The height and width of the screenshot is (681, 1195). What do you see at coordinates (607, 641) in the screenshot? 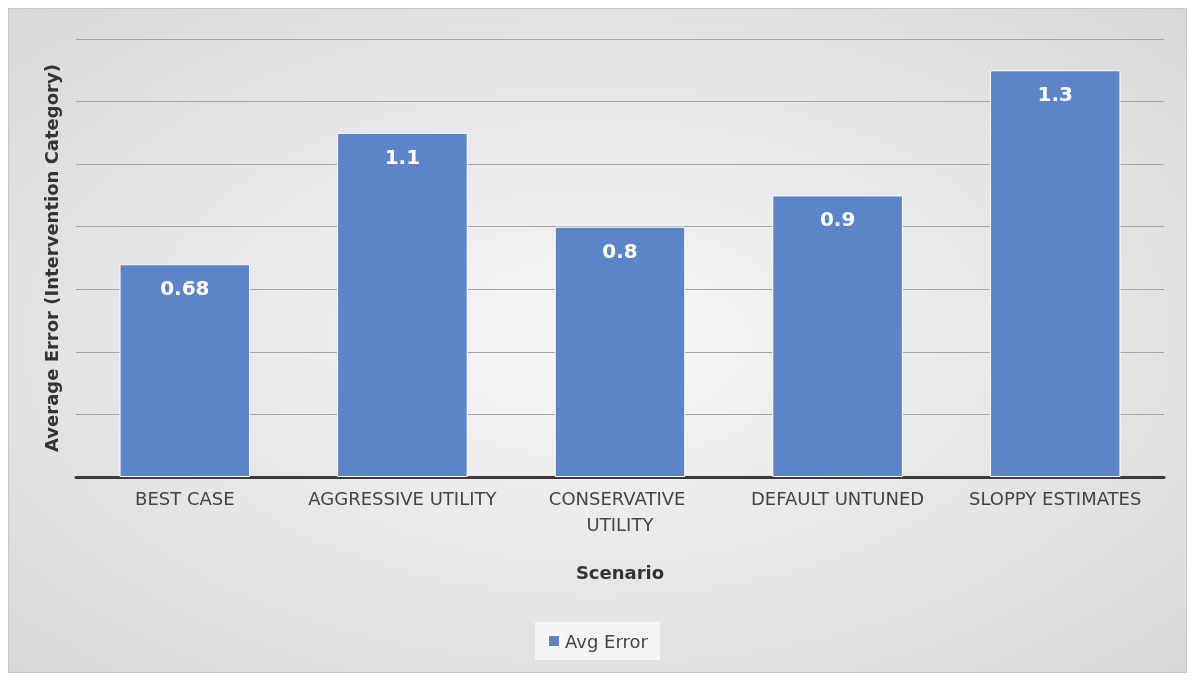
I see `legend-label: Avg Error` at bounding box center [607, 641].